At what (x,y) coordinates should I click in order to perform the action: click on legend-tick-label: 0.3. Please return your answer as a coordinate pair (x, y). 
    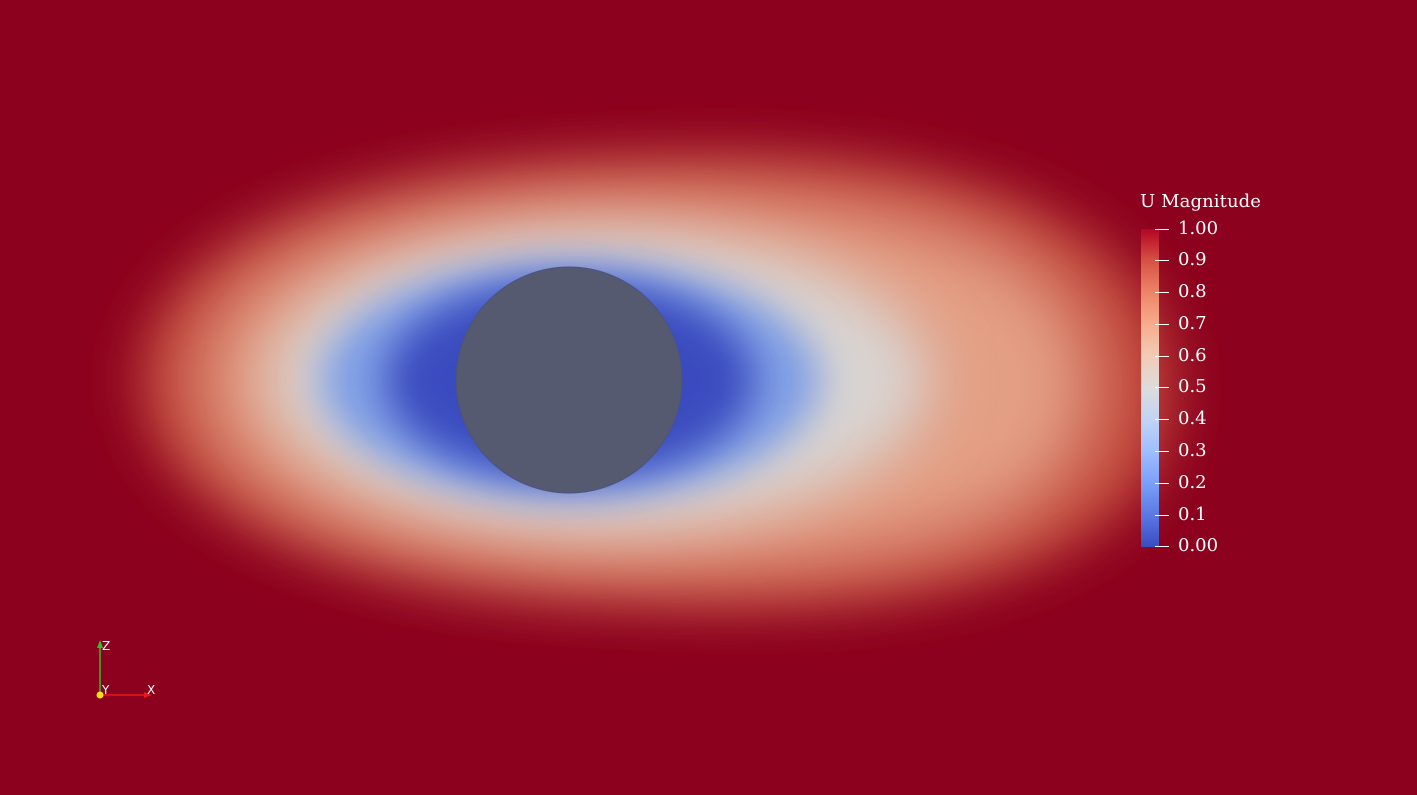
    Looking at the image, I should click on (1192, 450).